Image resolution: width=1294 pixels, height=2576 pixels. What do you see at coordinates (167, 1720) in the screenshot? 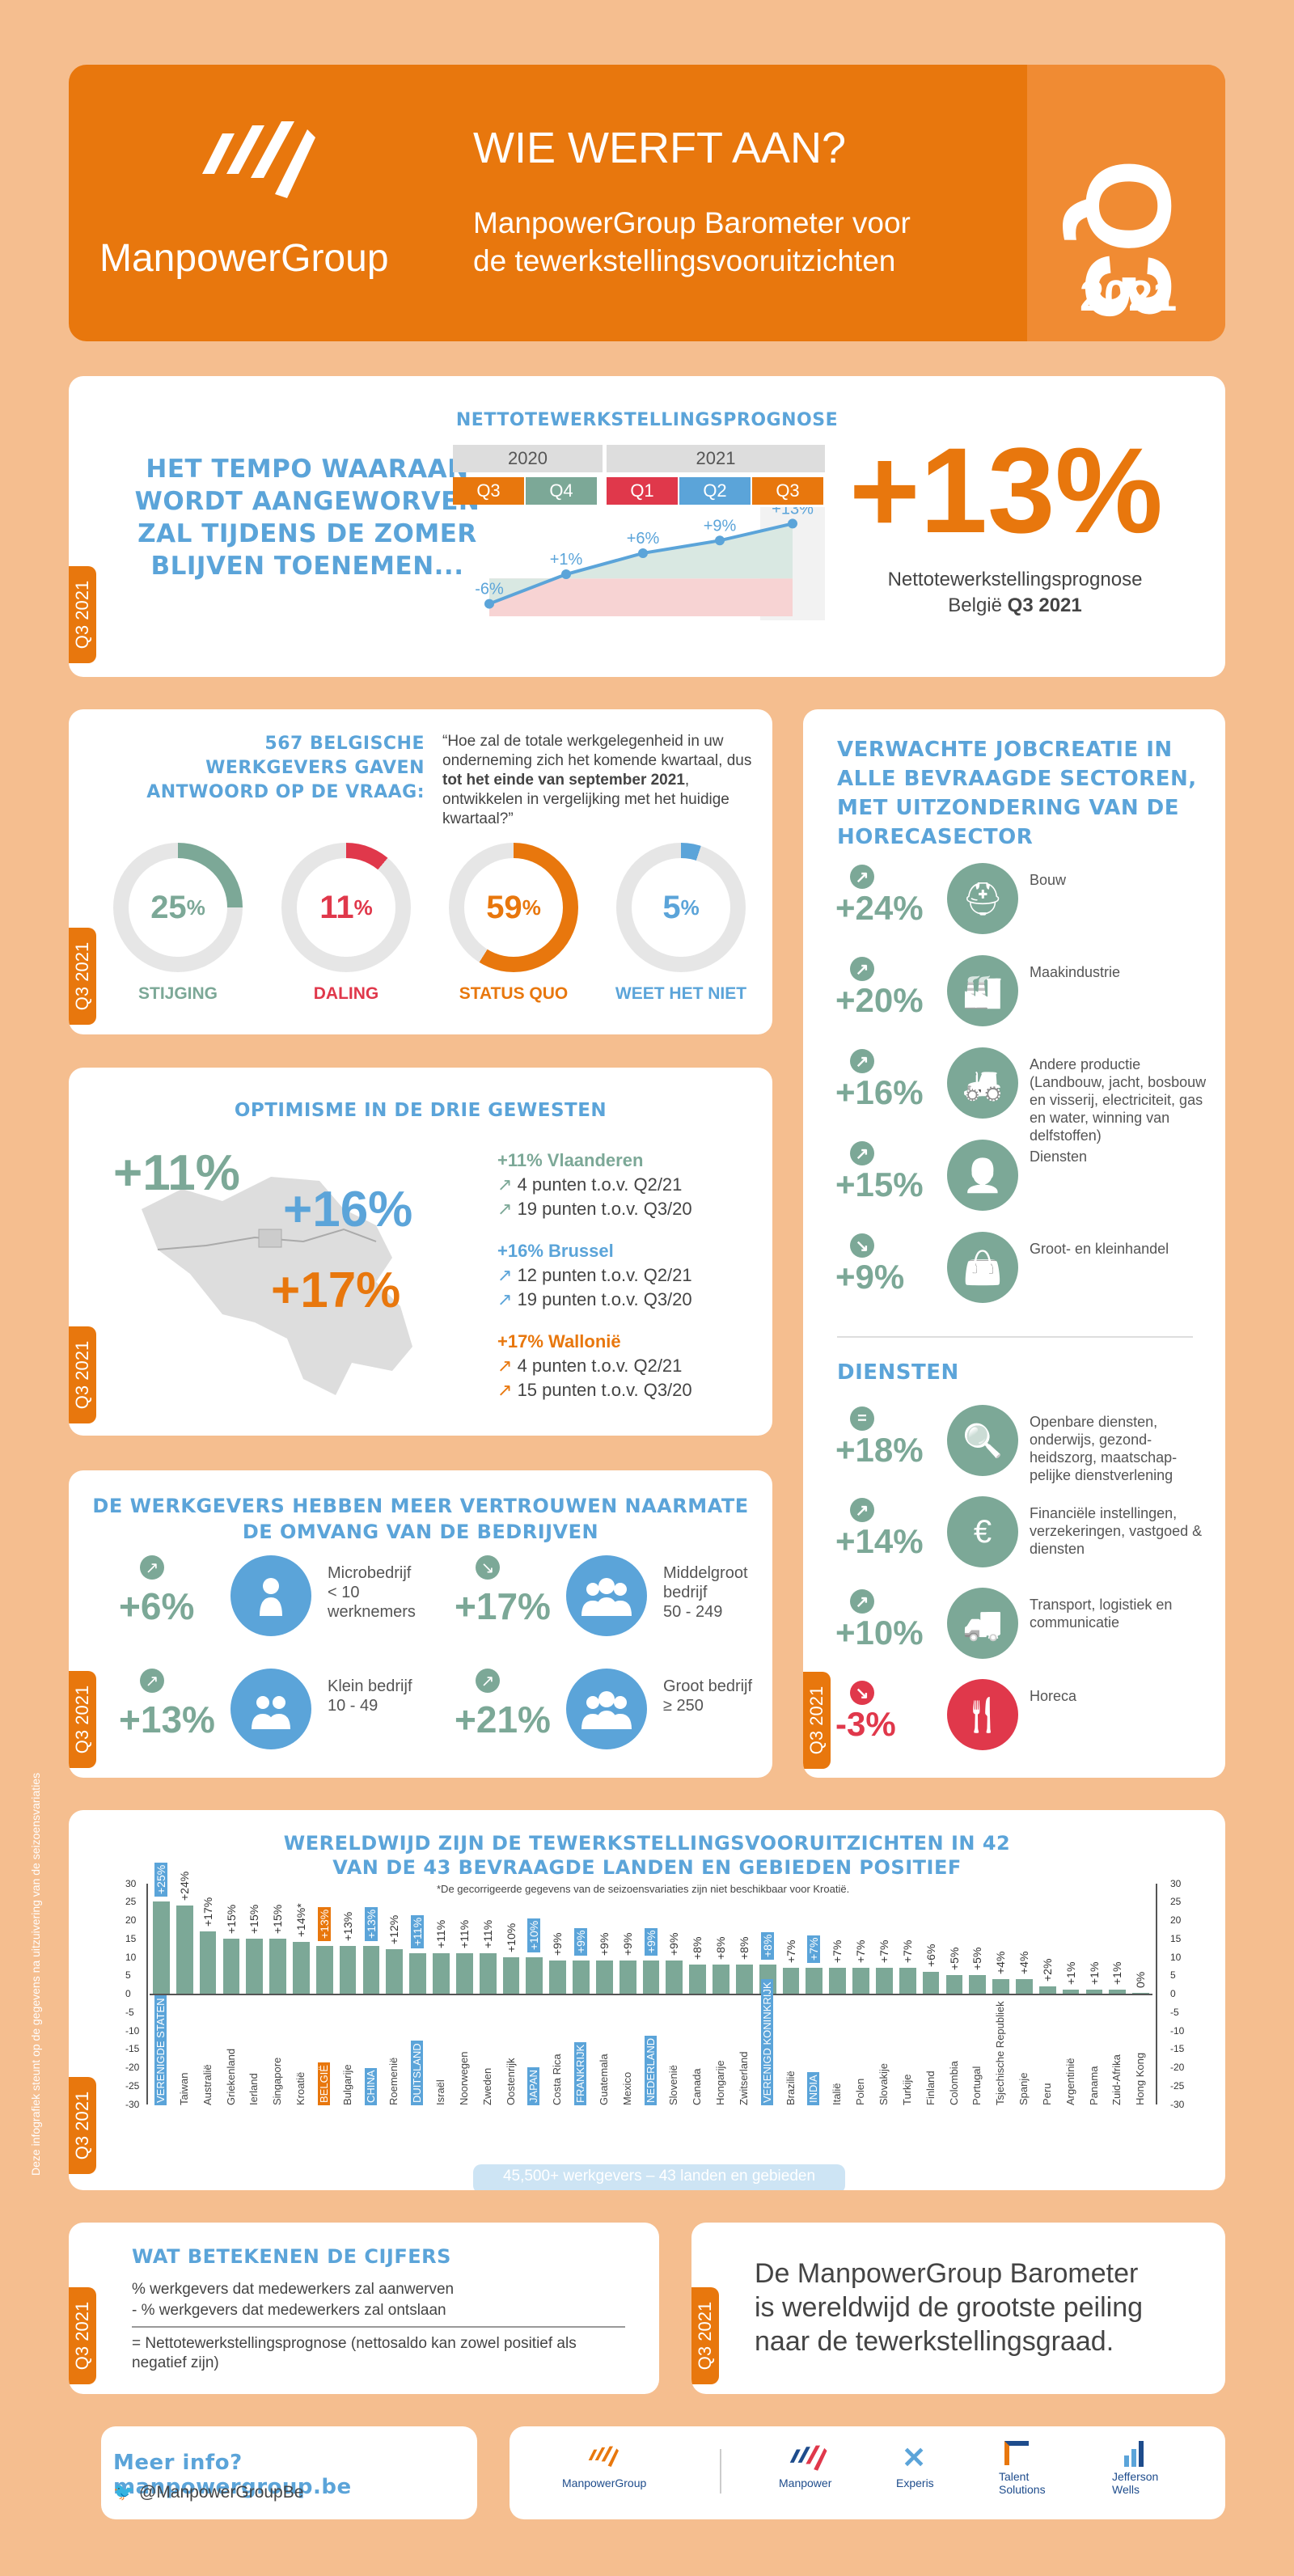
I see `size-value: +13%` at bounding box center [167, 1720].